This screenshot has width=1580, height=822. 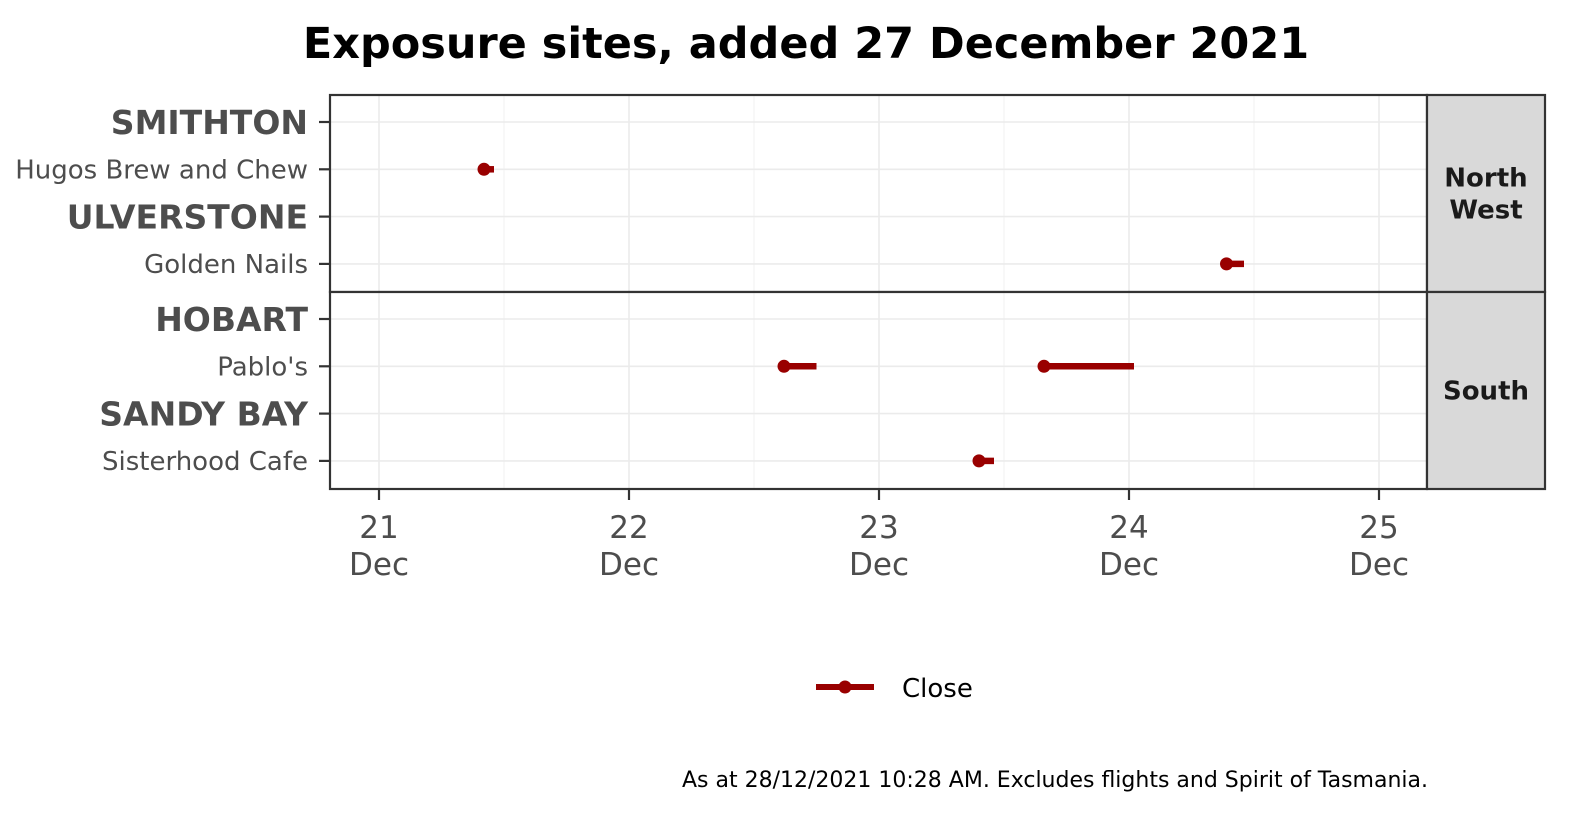 I want to click on legend: Close, so click(x=894, y=689).